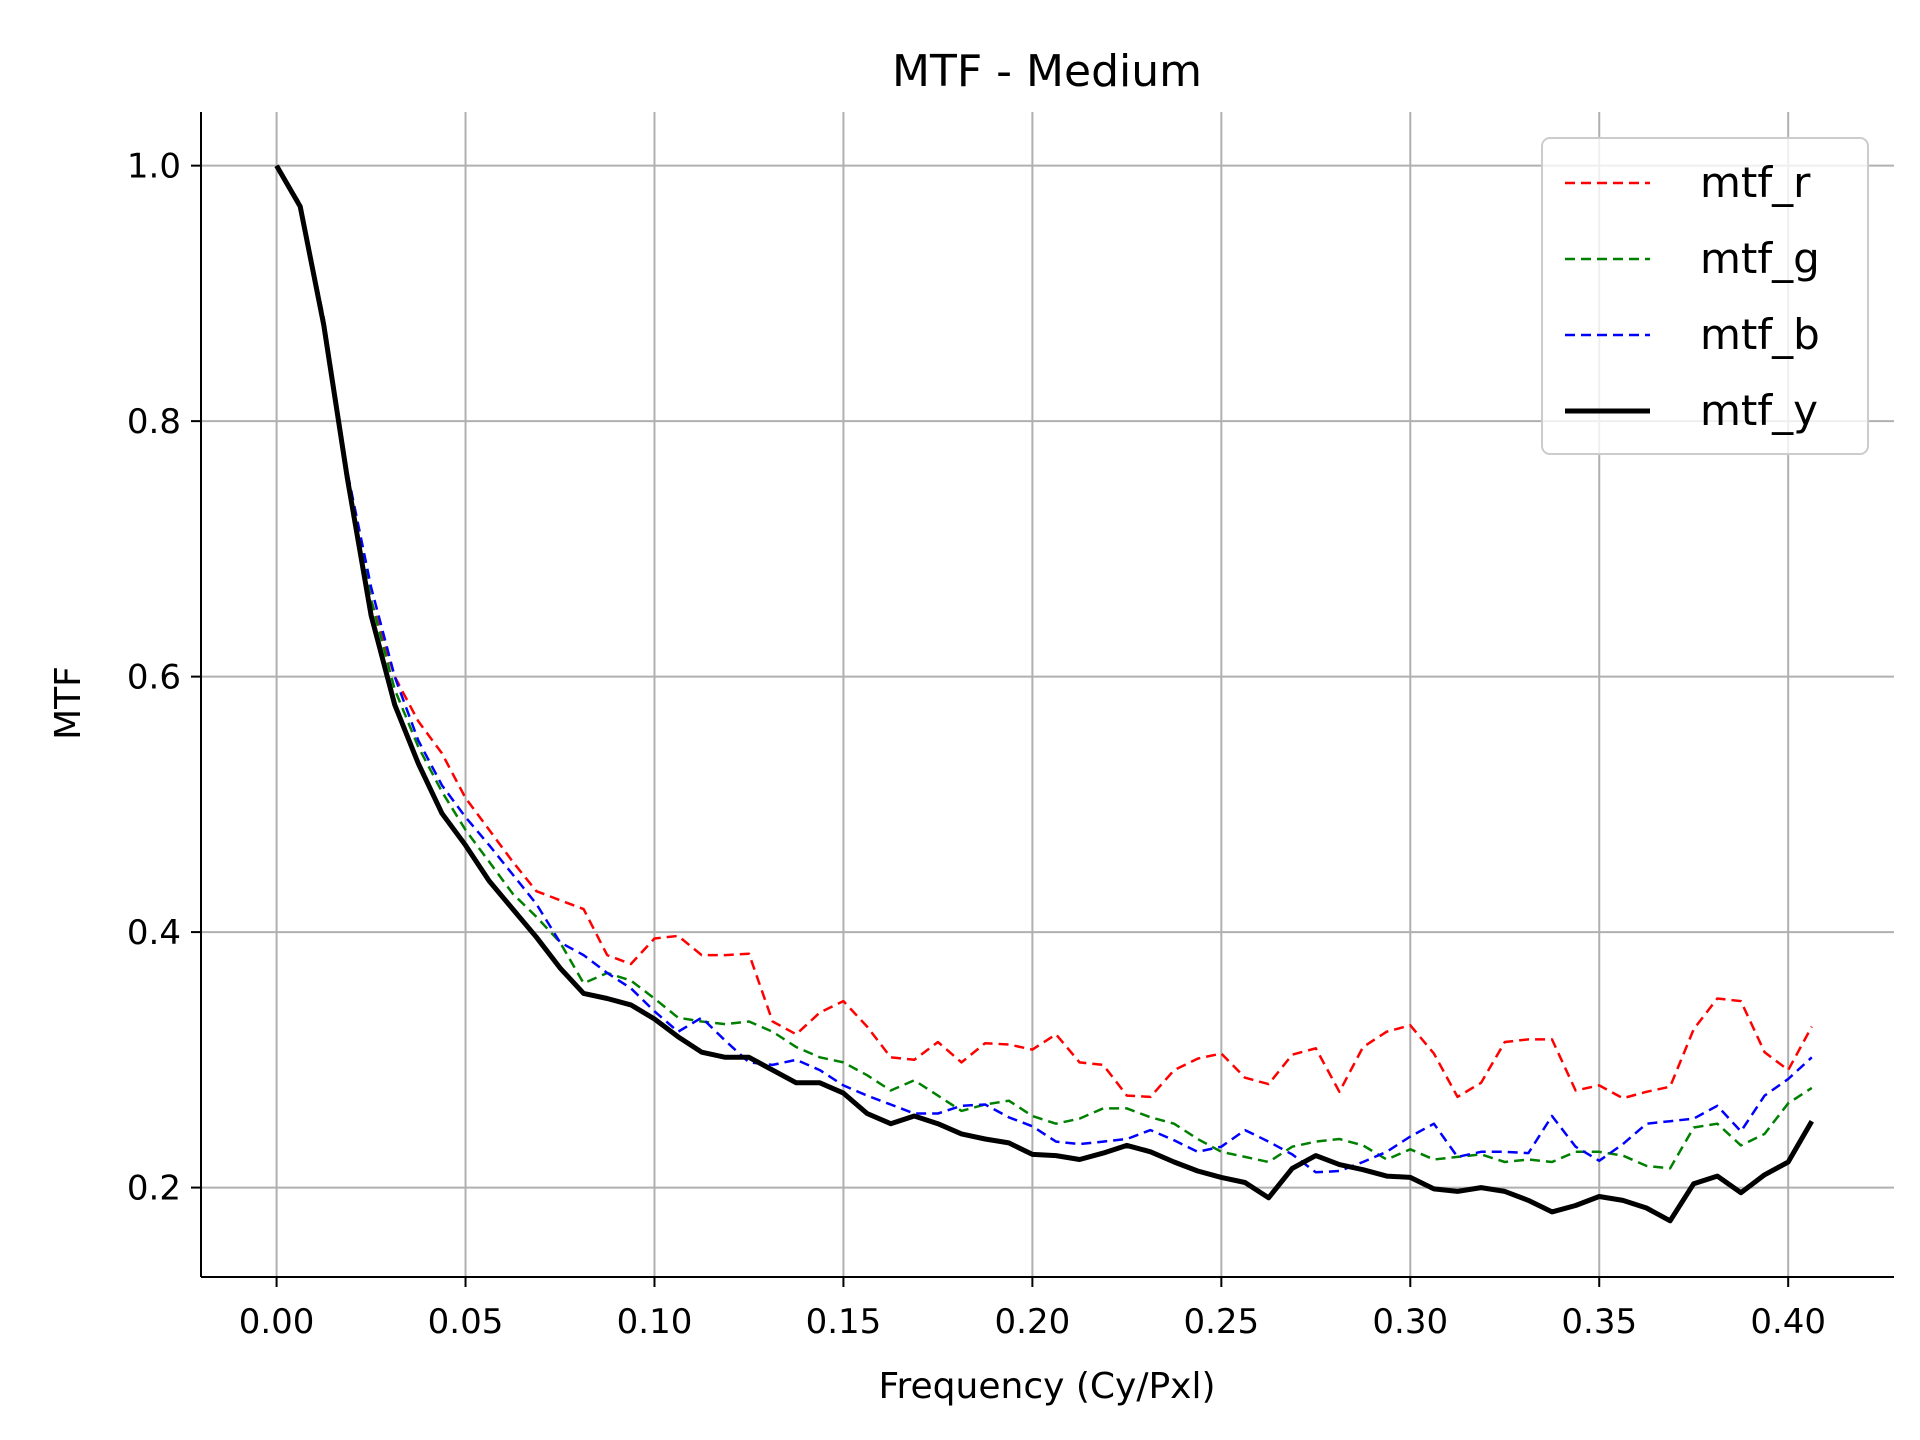 The height and width of the screenshot is (1440, 1920). Describe the element at coordinates (154, 678) in the screenshot. I see `y-tick-label: 0.6` at that location.